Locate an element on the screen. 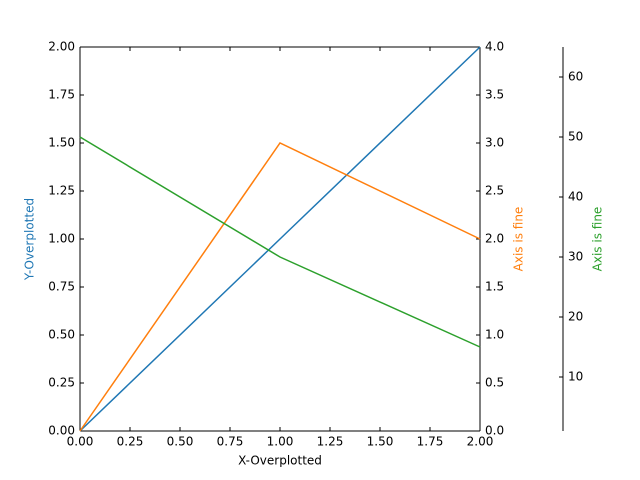 The height and width of the screenshot is (480, 640). y2-tick-label: 2.0 is located at coordinates (494, 239).